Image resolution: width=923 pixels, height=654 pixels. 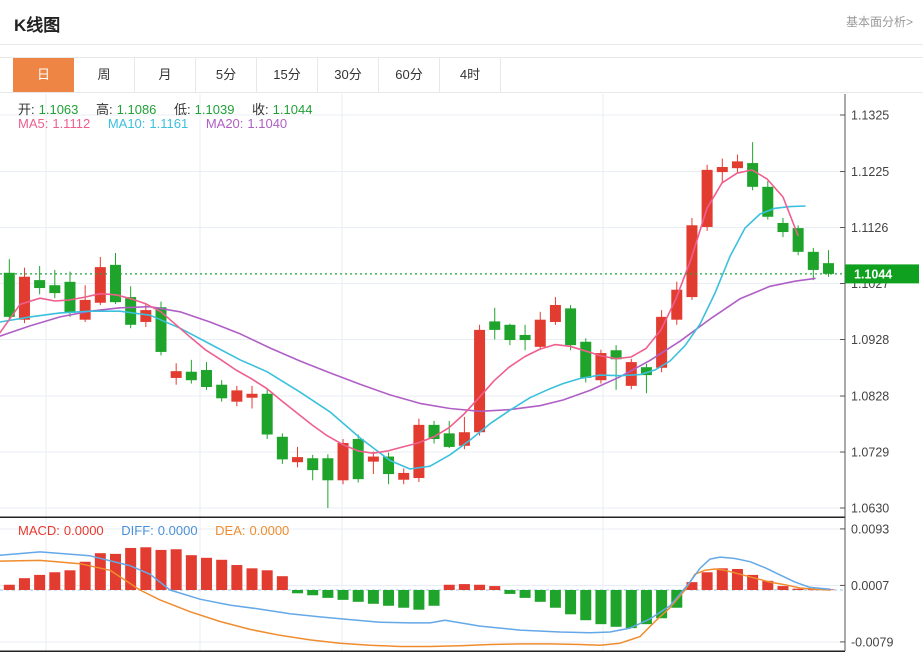 I want to click on close-label: 收:, so click(x=260, y=109).